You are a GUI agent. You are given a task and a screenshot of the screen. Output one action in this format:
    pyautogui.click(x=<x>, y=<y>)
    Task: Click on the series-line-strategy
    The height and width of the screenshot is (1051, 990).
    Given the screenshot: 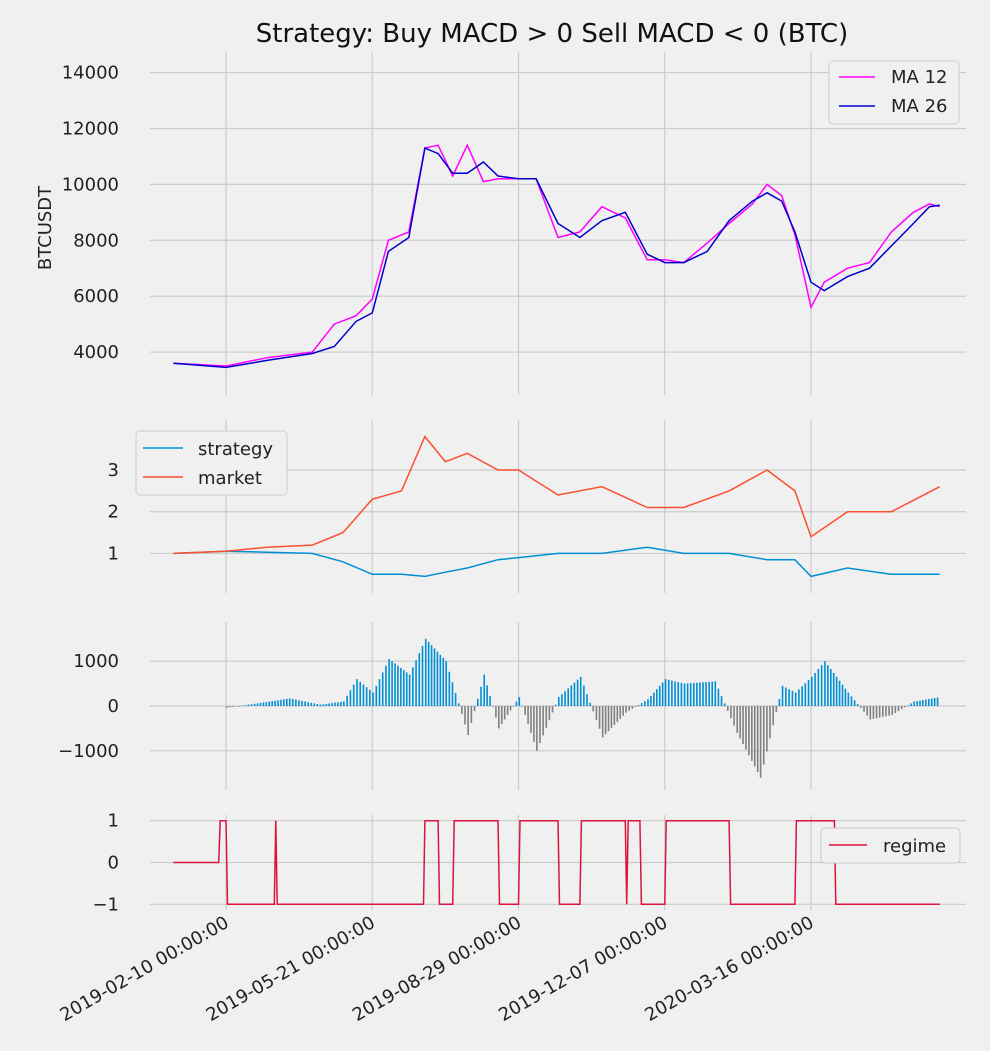 What is the action you would take?
    pyautogui.click(x=556, y=562)
    